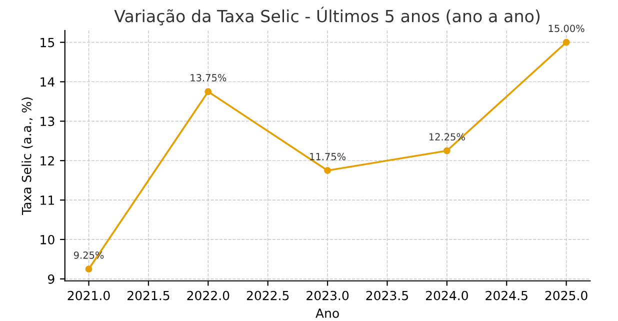 This screenshot has height=321, width=618. I want to click on x-tick-label: 2021.5, so click(149, 295).